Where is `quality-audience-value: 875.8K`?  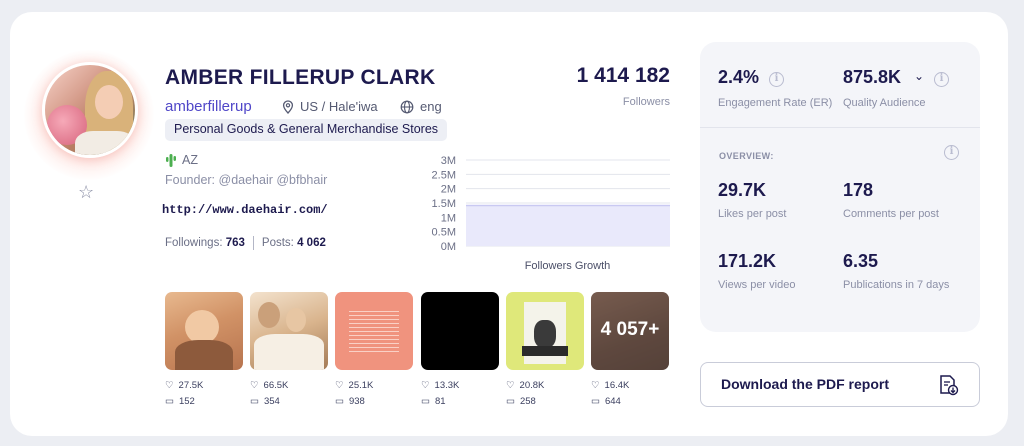
quality-audience-value: 875.8K is located at coordinates (872, 77).